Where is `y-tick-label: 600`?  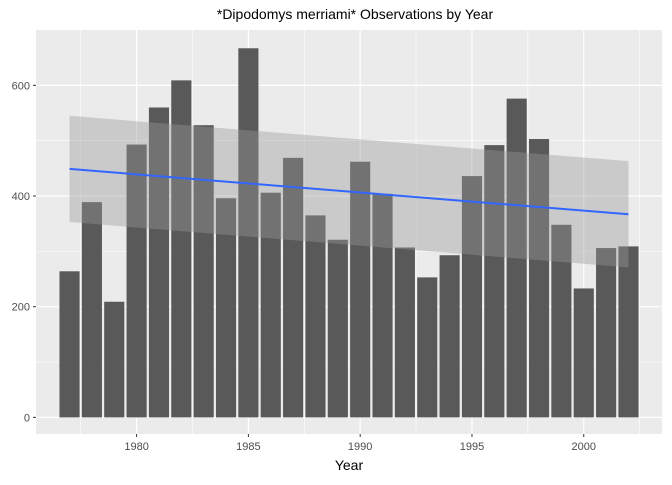
y-tick-label: 600 is located at coordinates (21, 86).